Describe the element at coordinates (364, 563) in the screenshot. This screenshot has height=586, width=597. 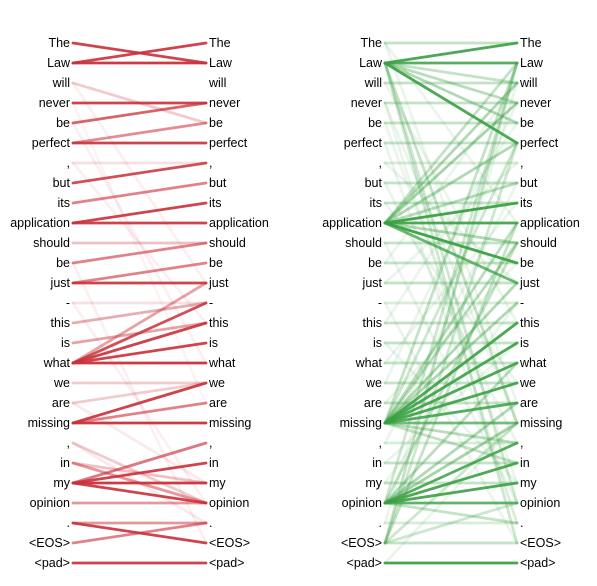
I see `source-token-label: <pad>` at that location.